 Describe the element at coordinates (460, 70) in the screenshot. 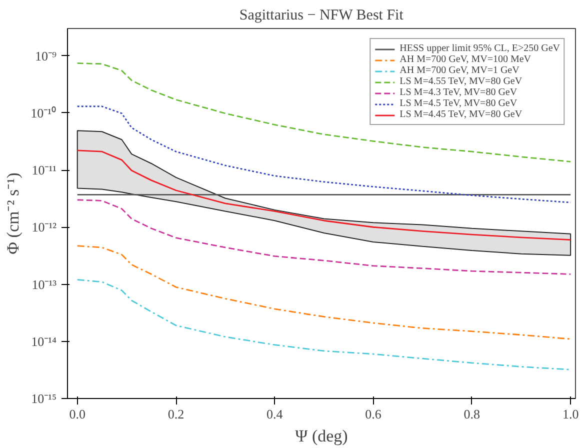

I see `legend-label: AH M=700 GeV, MV=1 GeV` at that location.